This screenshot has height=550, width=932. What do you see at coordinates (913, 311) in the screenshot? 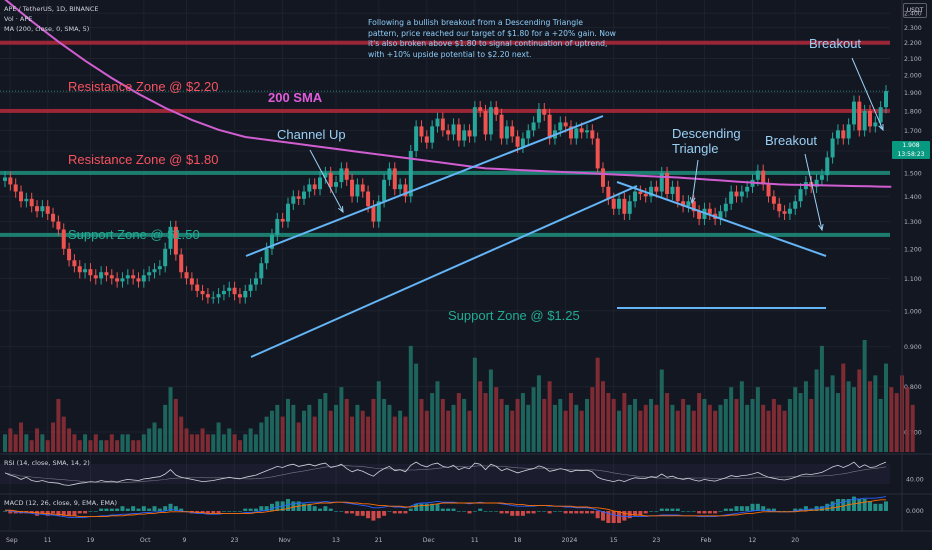
I see `y-tick-label: 1.000` at bounding box center [913, 311].